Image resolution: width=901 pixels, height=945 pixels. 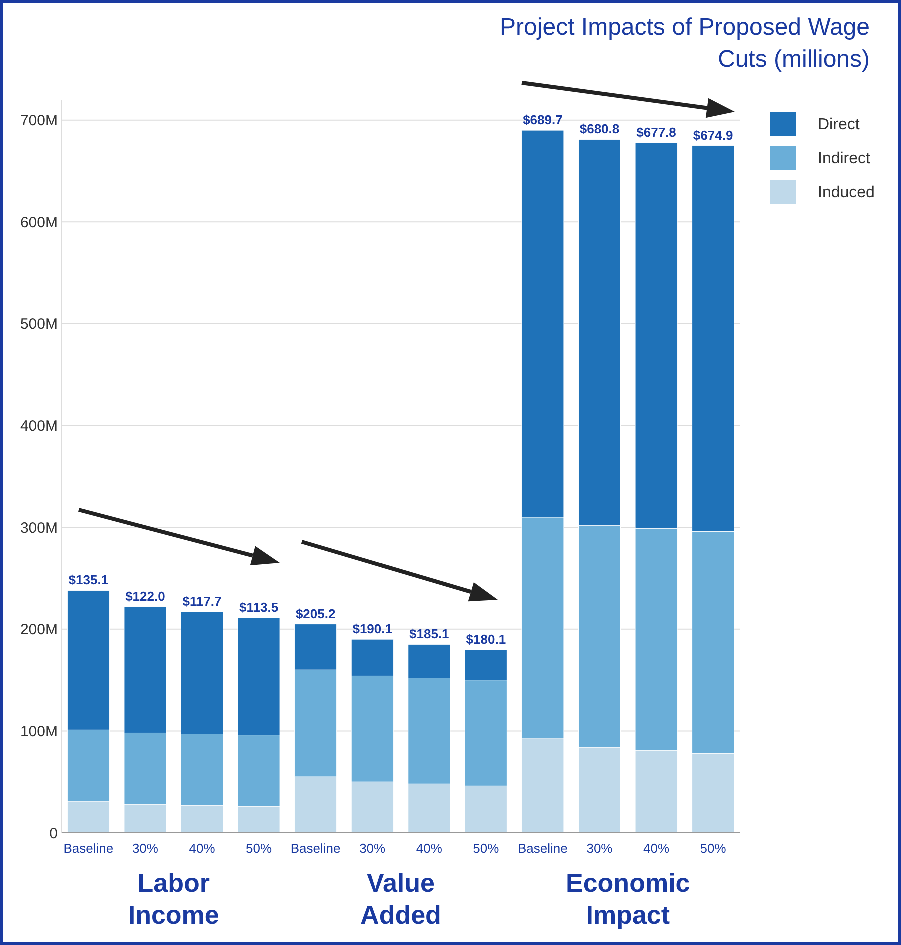 I want to click on legend-label: Indirect, so click(x=845, y=159).